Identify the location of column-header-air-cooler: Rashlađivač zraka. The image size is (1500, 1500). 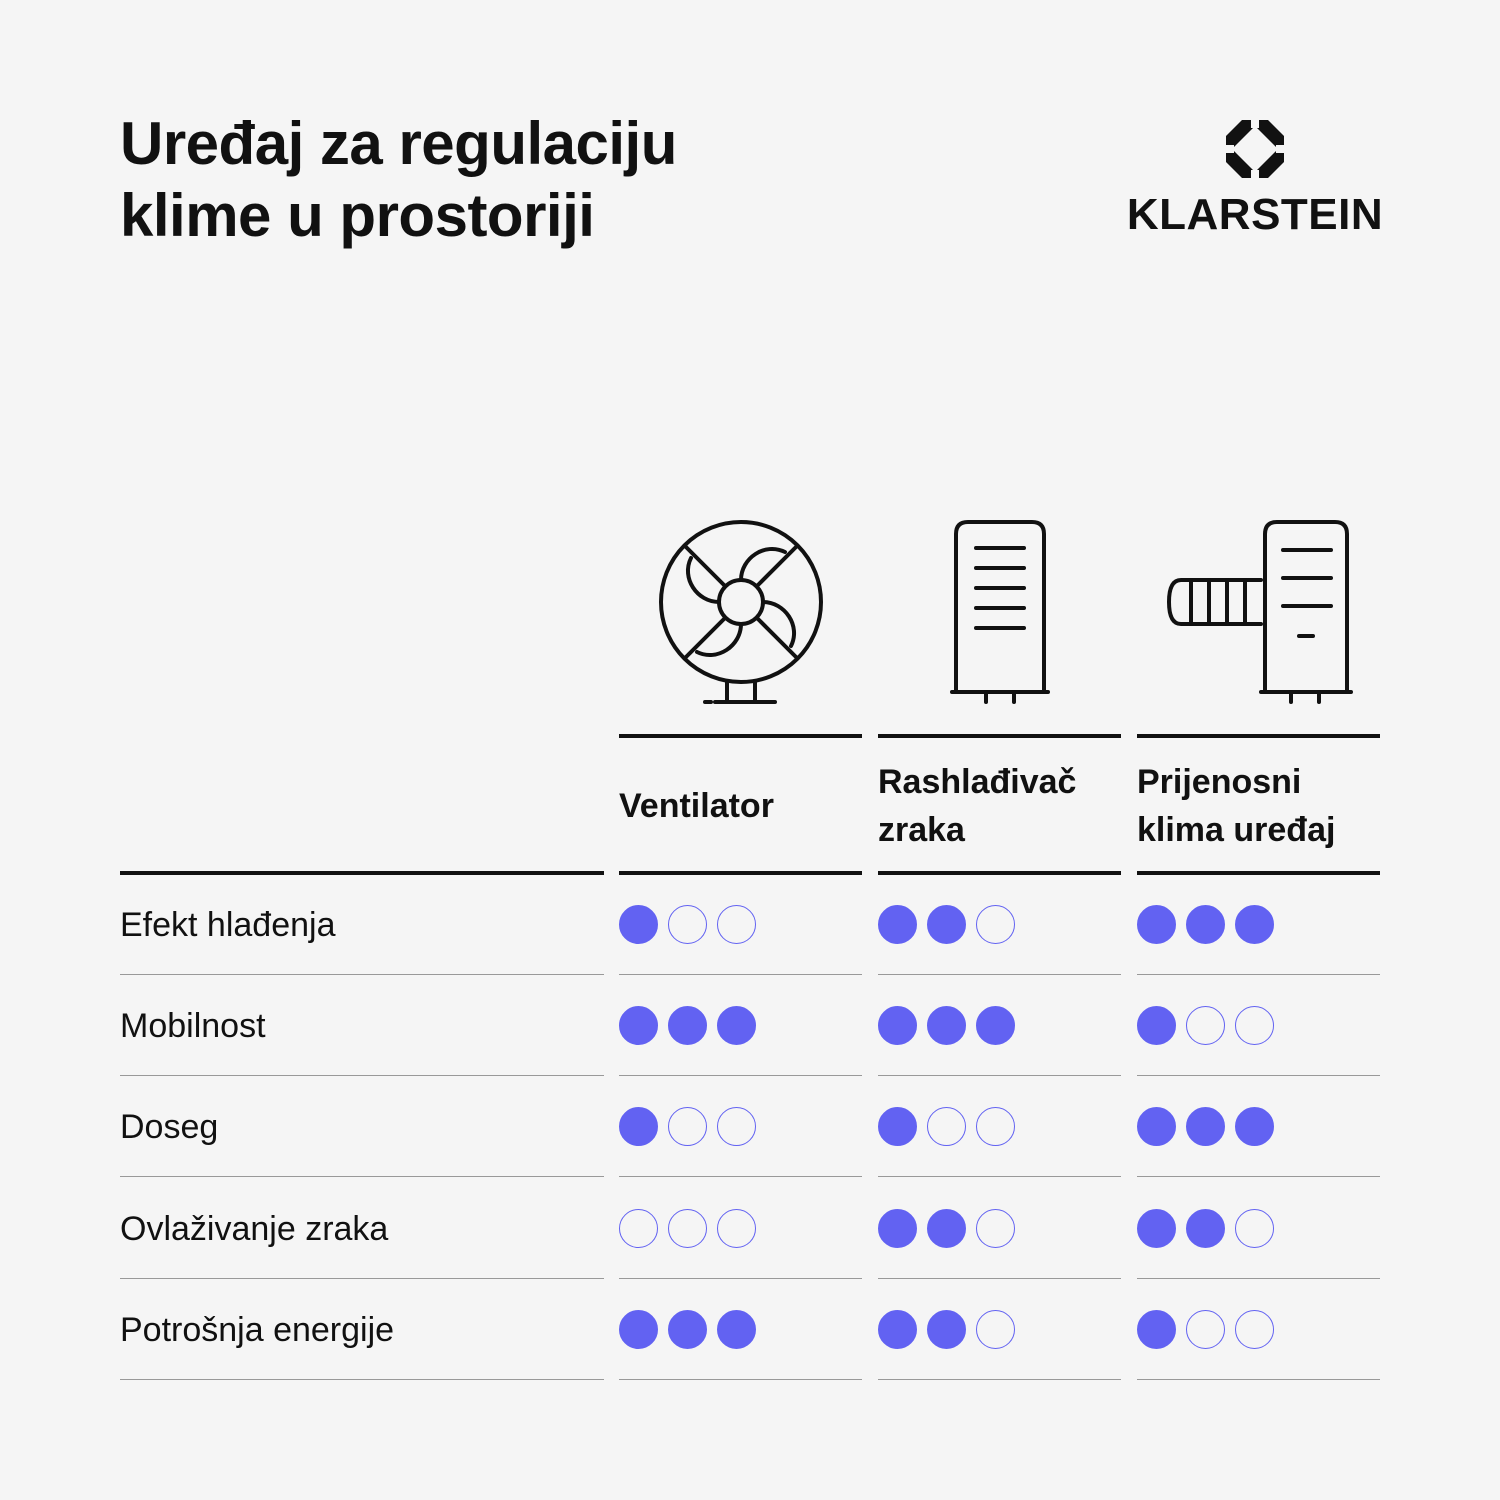
(977, 806).